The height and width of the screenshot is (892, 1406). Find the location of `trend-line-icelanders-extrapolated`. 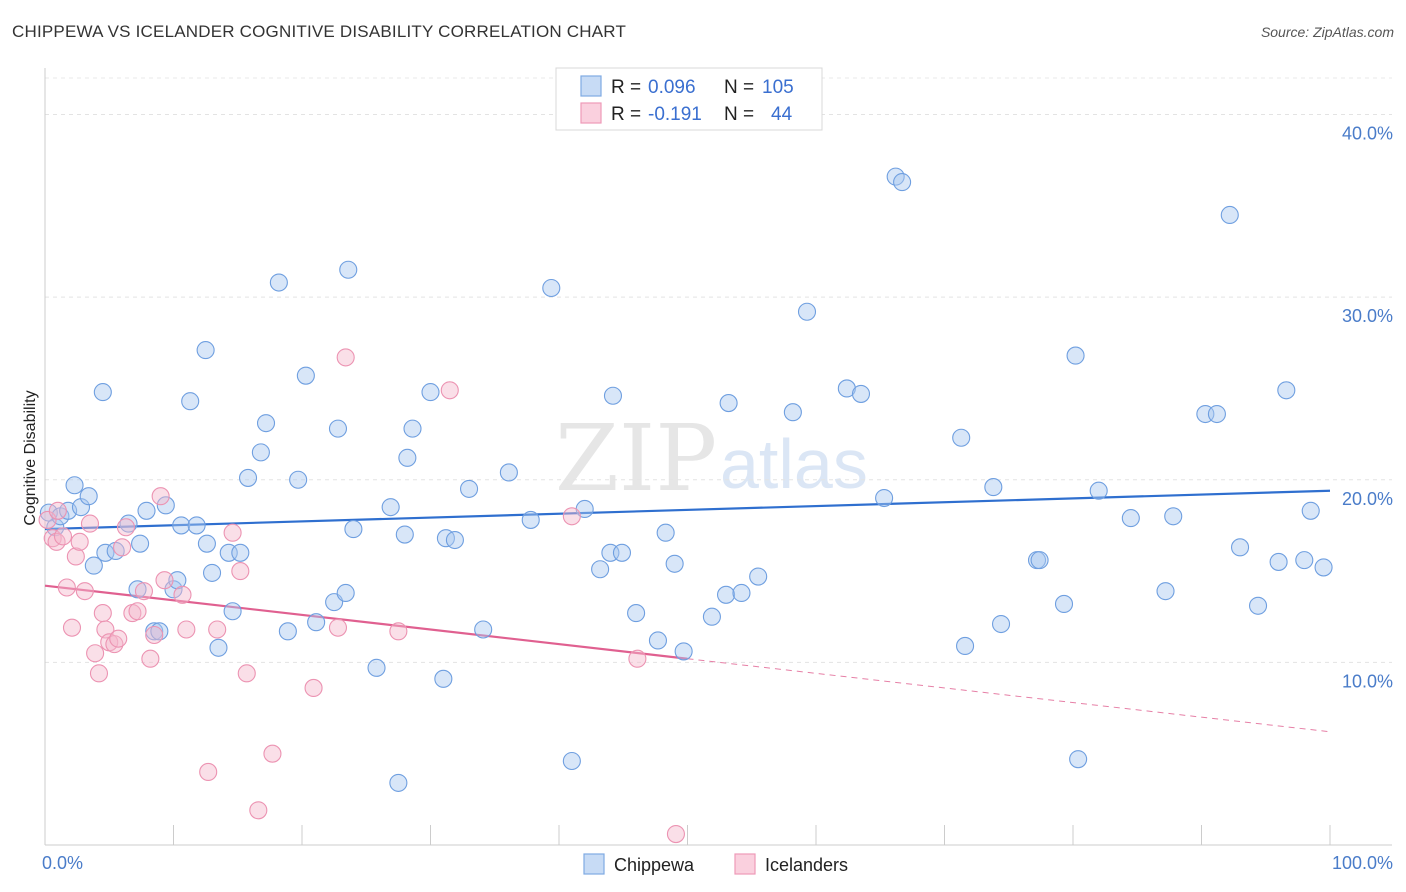

trend-line-icelanders-extrapolated is located at coordinates (1009, 695).